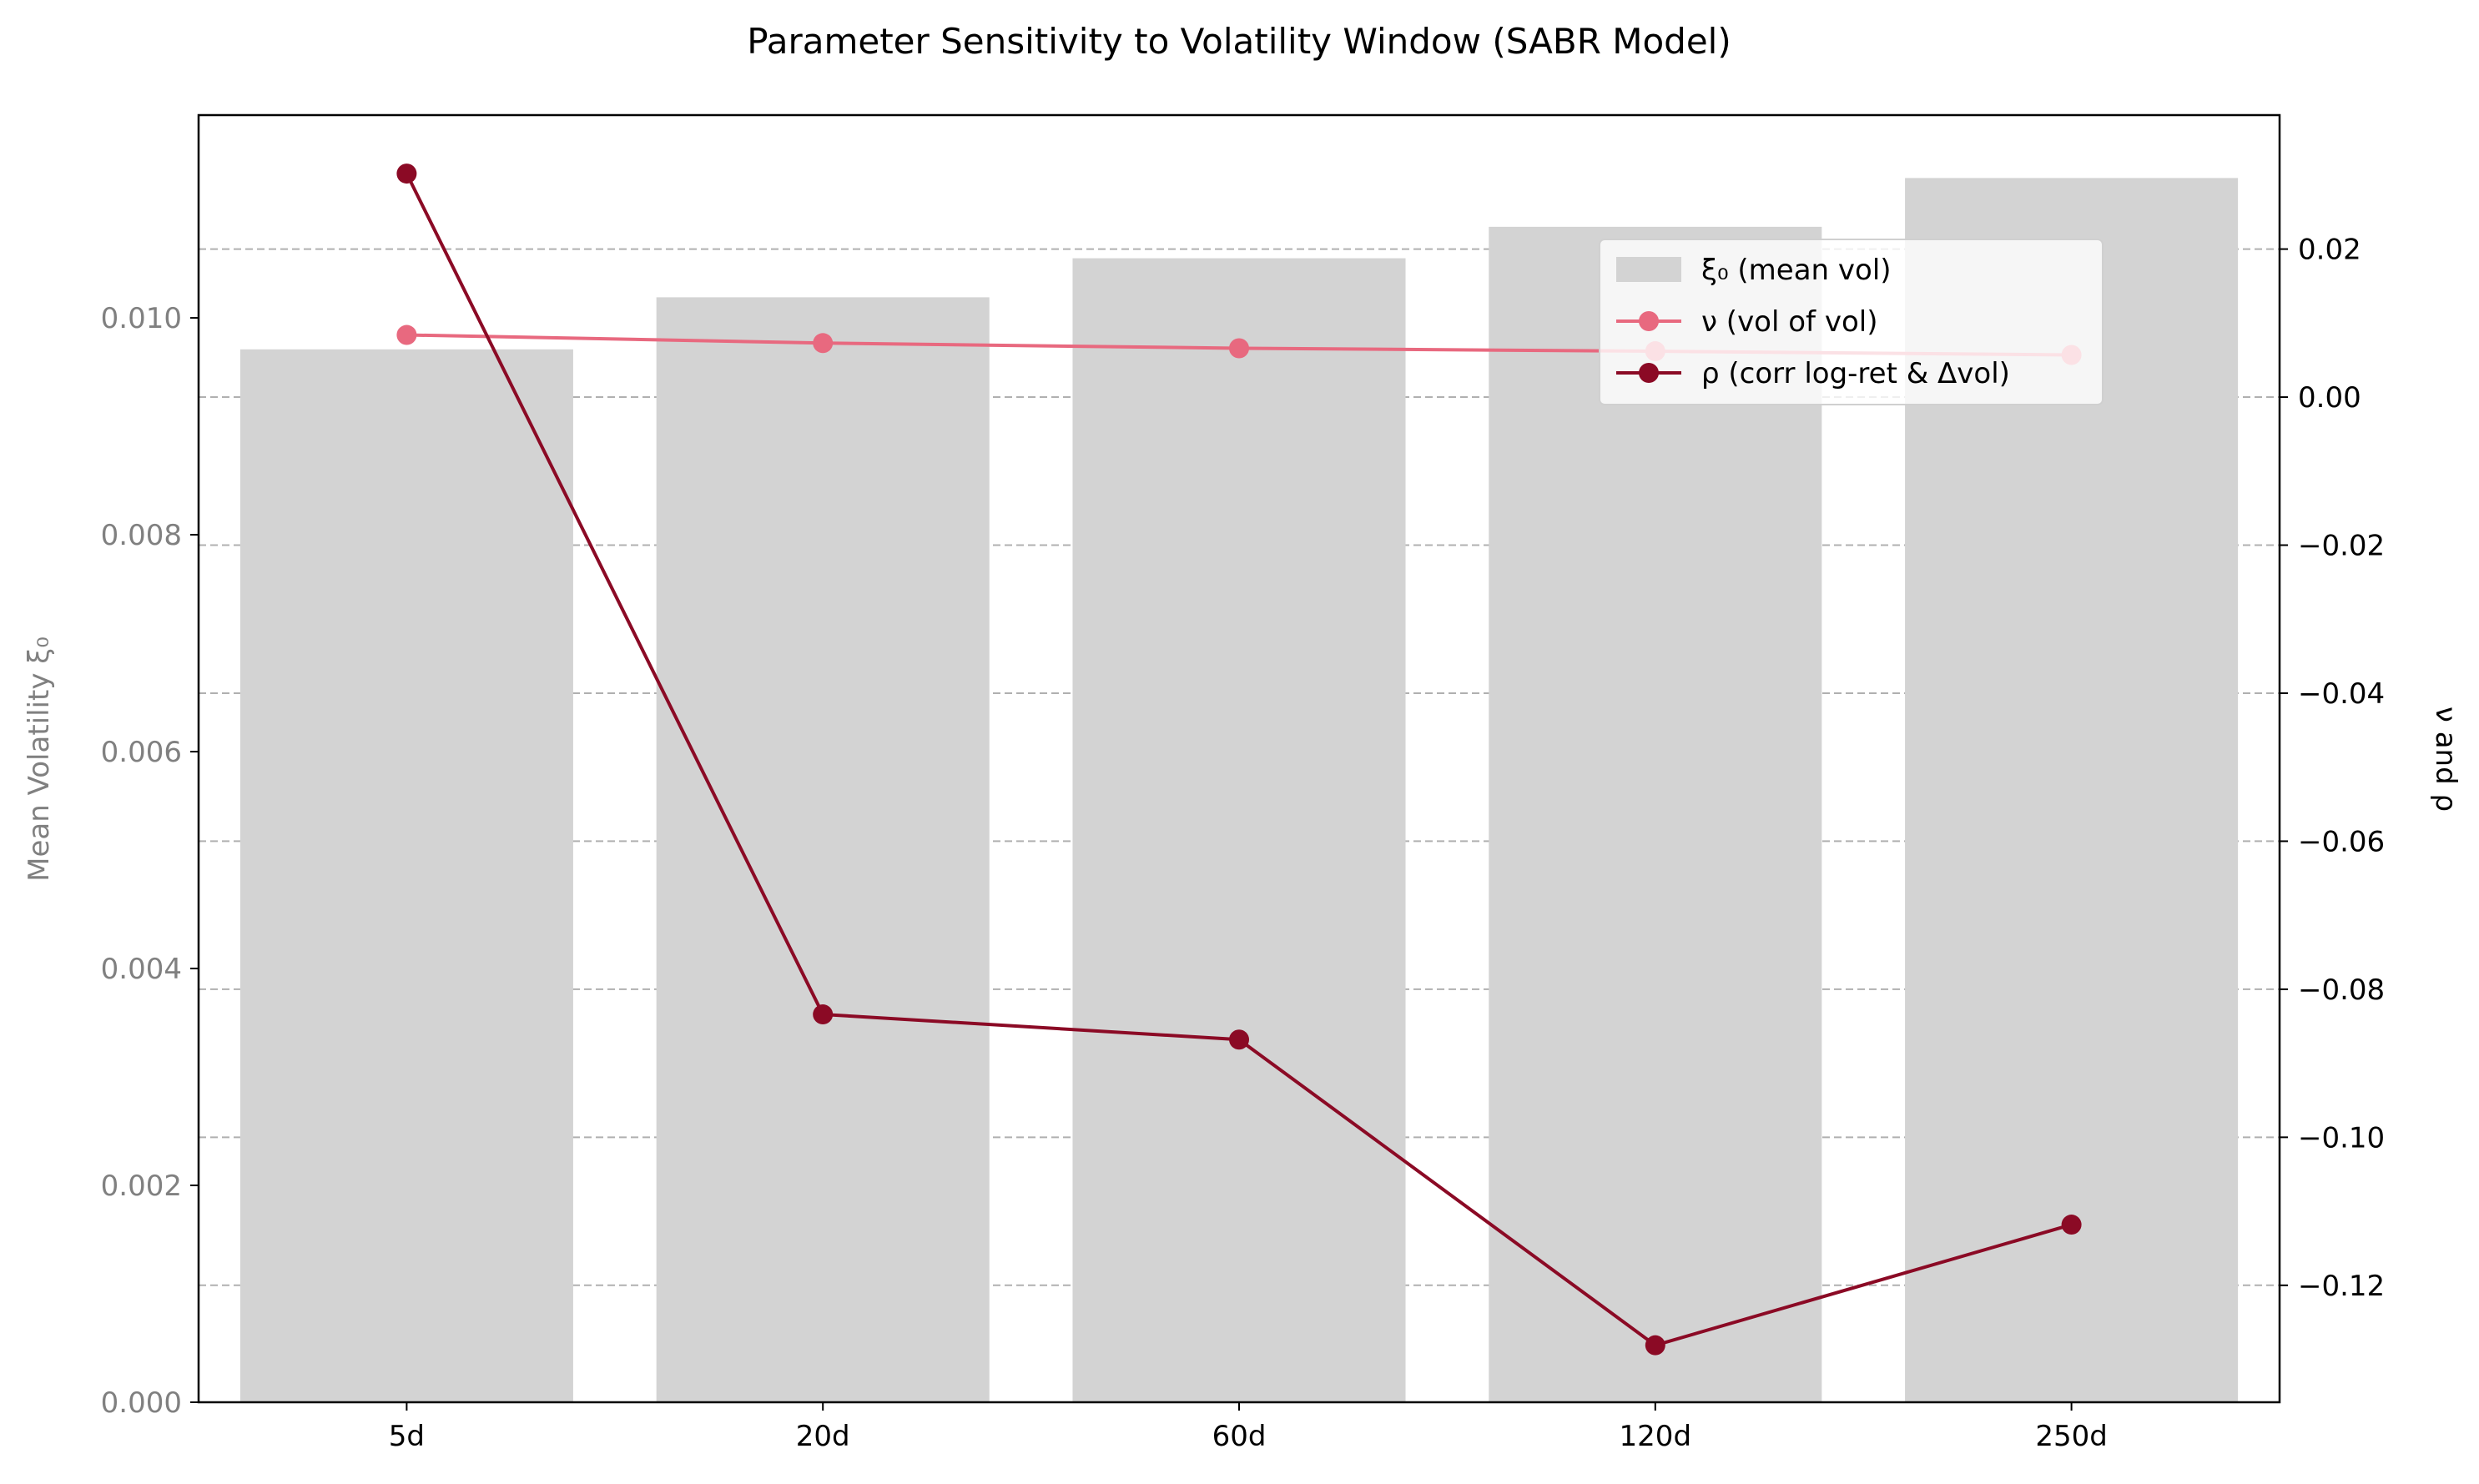  Describe the element at coordinates (407, 1436) in the screenshot. I see `x-tick-label: 5d` at that location.